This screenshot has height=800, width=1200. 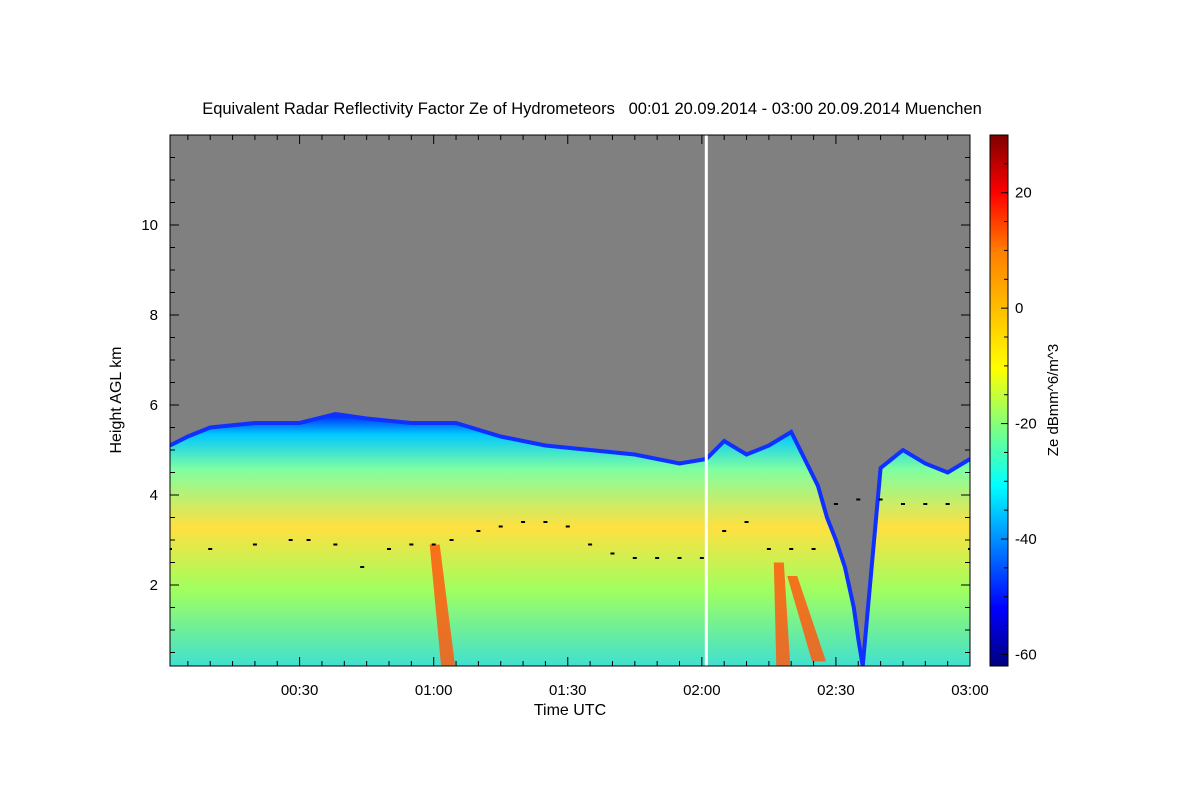 I want to click on y-tick-label: 8, so click(x=154, y=315).